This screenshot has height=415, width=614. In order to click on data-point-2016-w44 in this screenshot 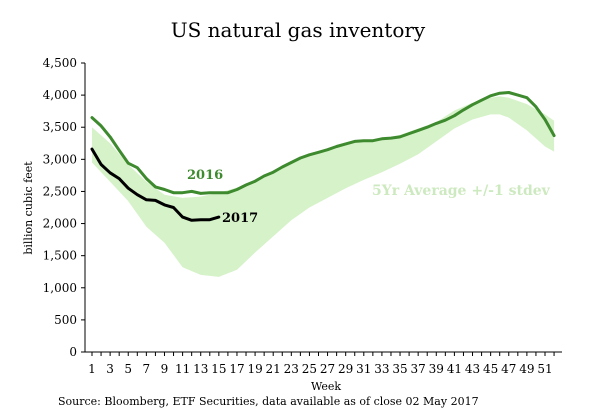, I will do `click(481, 100)`.